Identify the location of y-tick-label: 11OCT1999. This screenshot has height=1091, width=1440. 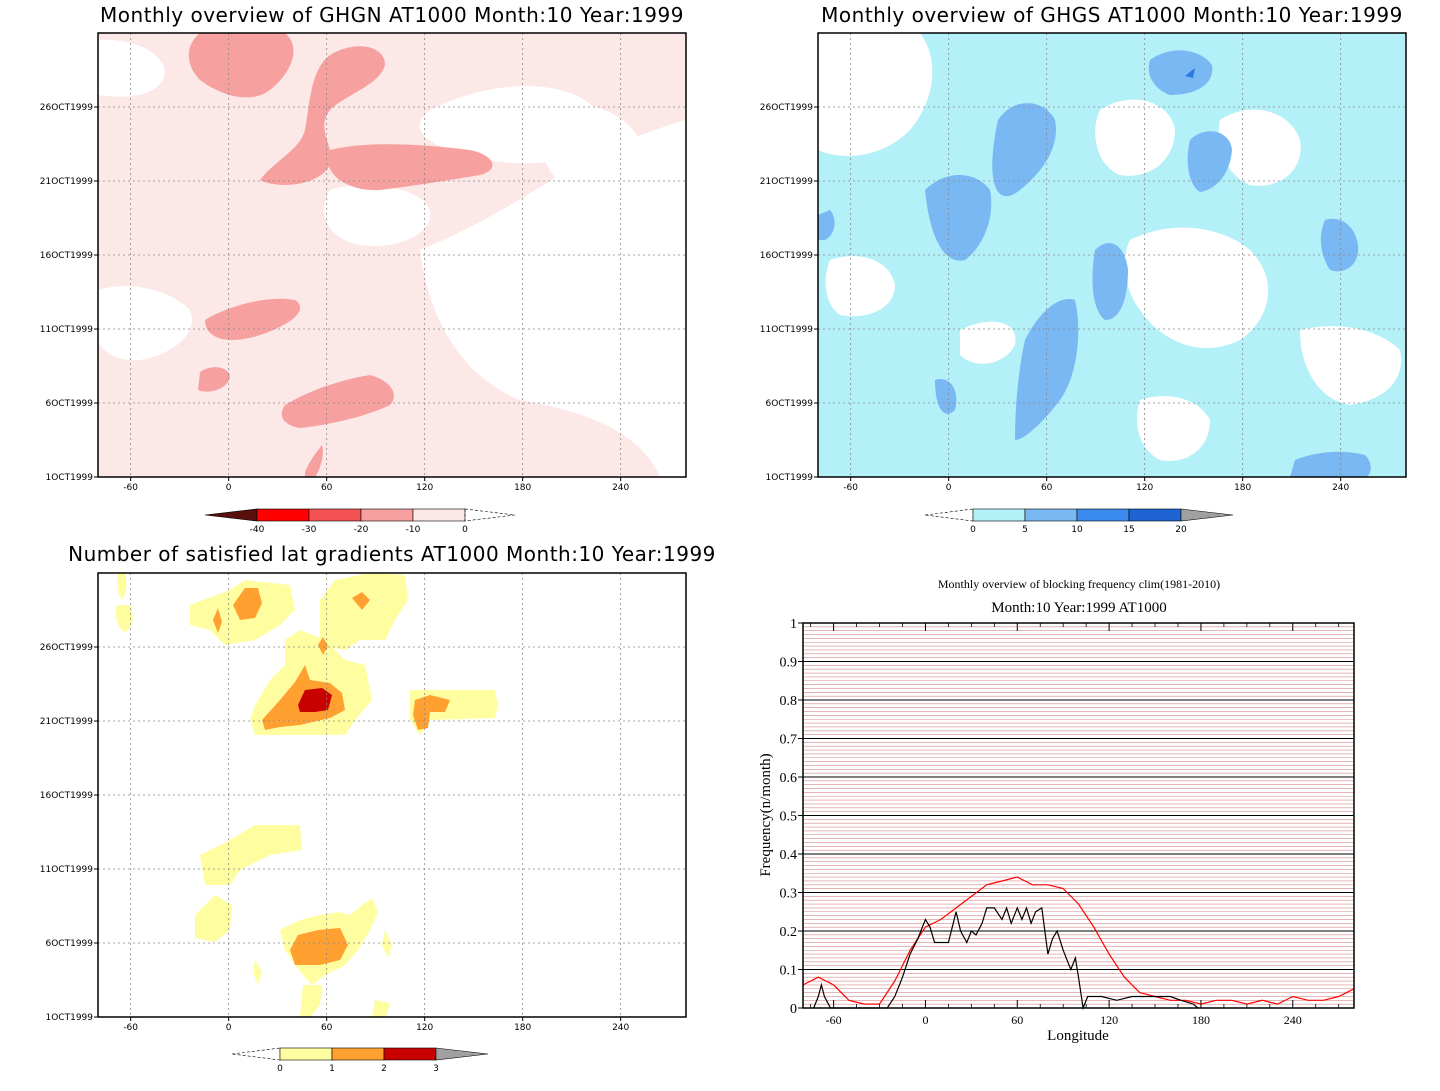
(786, 330).